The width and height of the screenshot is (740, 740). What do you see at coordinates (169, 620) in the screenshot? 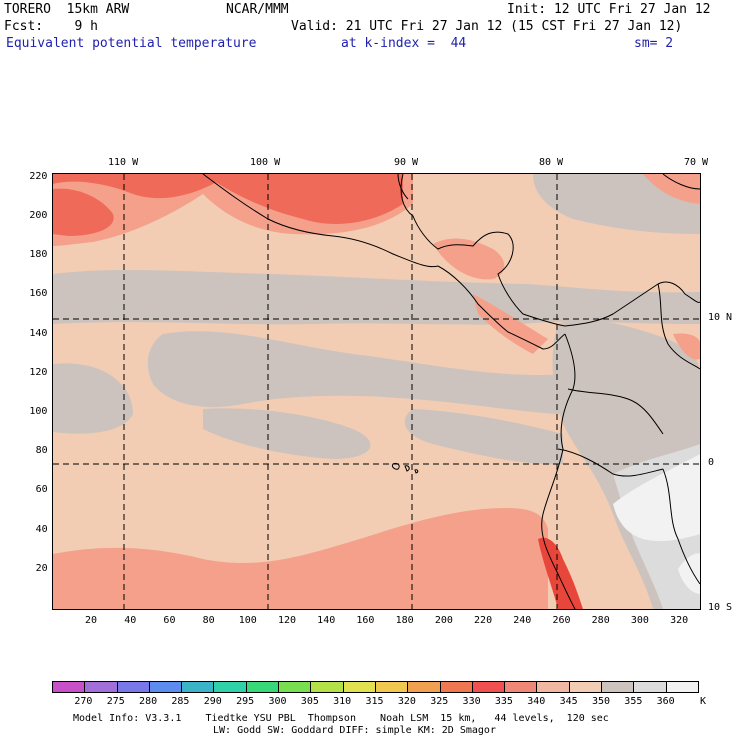
I see `x-tick-label: 60` at bounding box center [169, 620].